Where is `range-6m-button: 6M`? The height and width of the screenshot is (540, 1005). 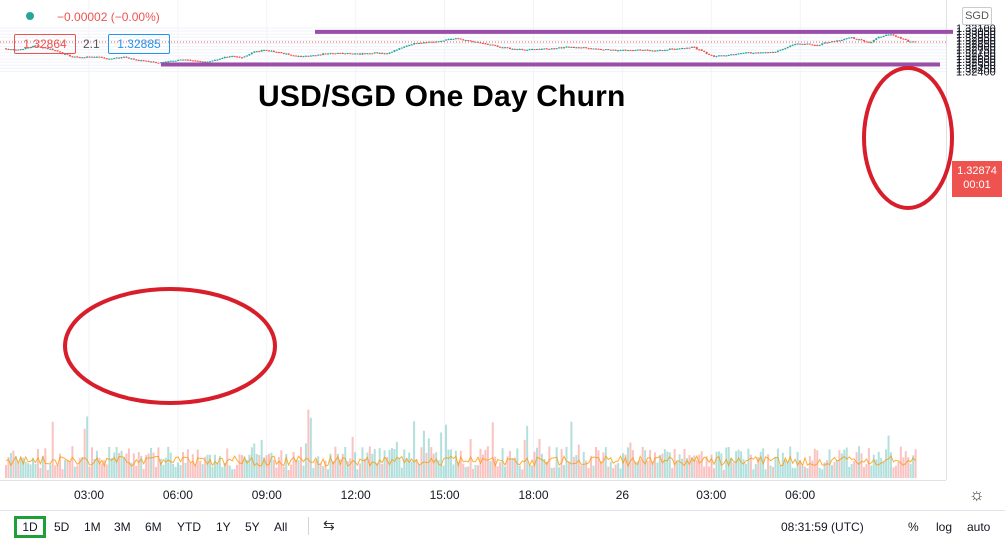 range-6m-button: 6M is located at coordinates (153, 527).